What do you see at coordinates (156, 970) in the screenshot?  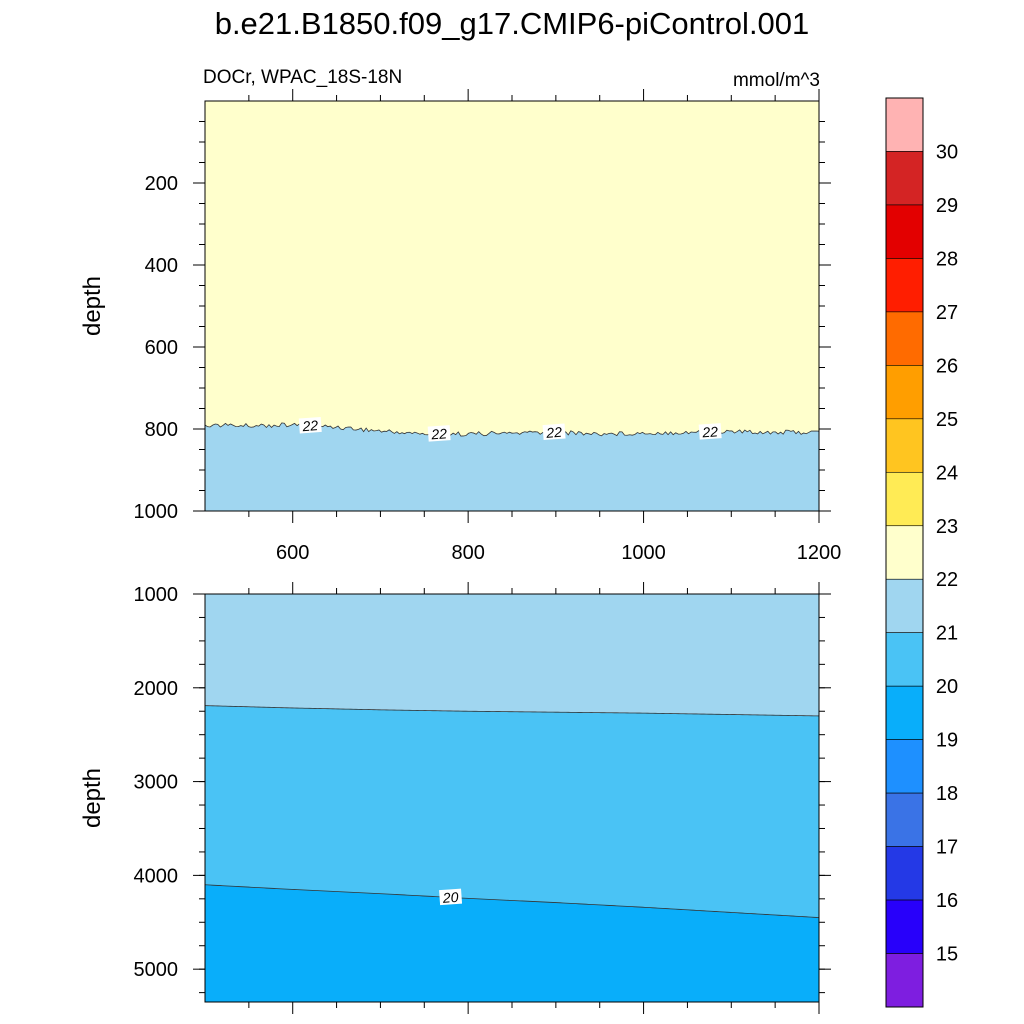 I see `y-tick-label: 5000` at bounding box center [156, 970].